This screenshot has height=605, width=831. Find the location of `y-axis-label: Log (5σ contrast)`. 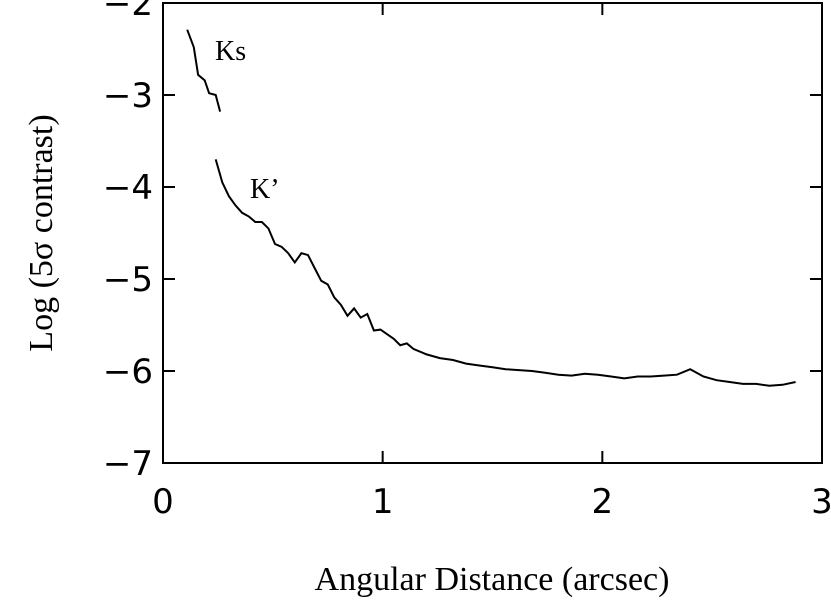

y-axis-label: Log (5σ contrast) is located at coordinates (41, 232).